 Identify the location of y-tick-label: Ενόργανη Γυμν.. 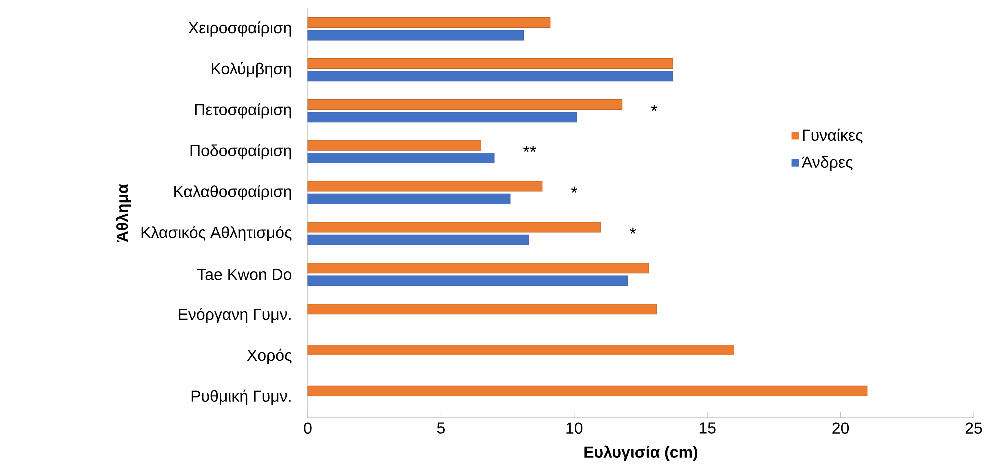
(235, 316).